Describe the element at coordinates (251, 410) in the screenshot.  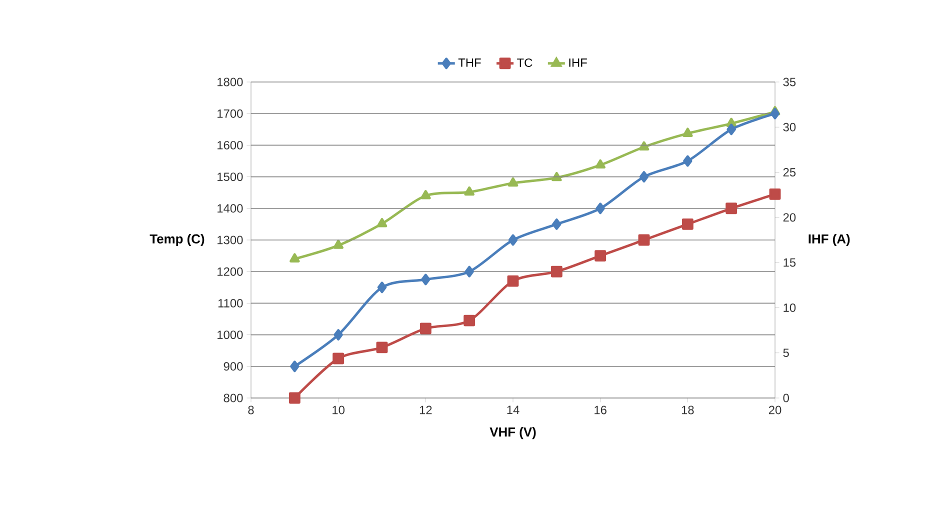
I see `x-tick-label: 8` at that location.